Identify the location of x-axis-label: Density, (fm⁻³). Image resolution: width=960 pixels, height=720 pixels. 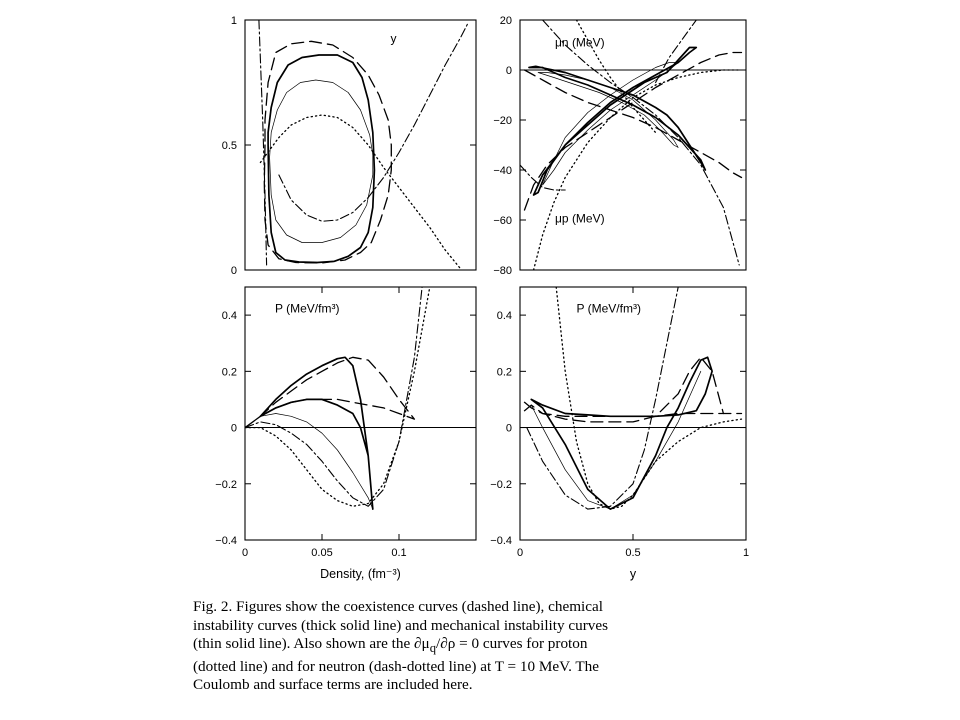
(360, 574).